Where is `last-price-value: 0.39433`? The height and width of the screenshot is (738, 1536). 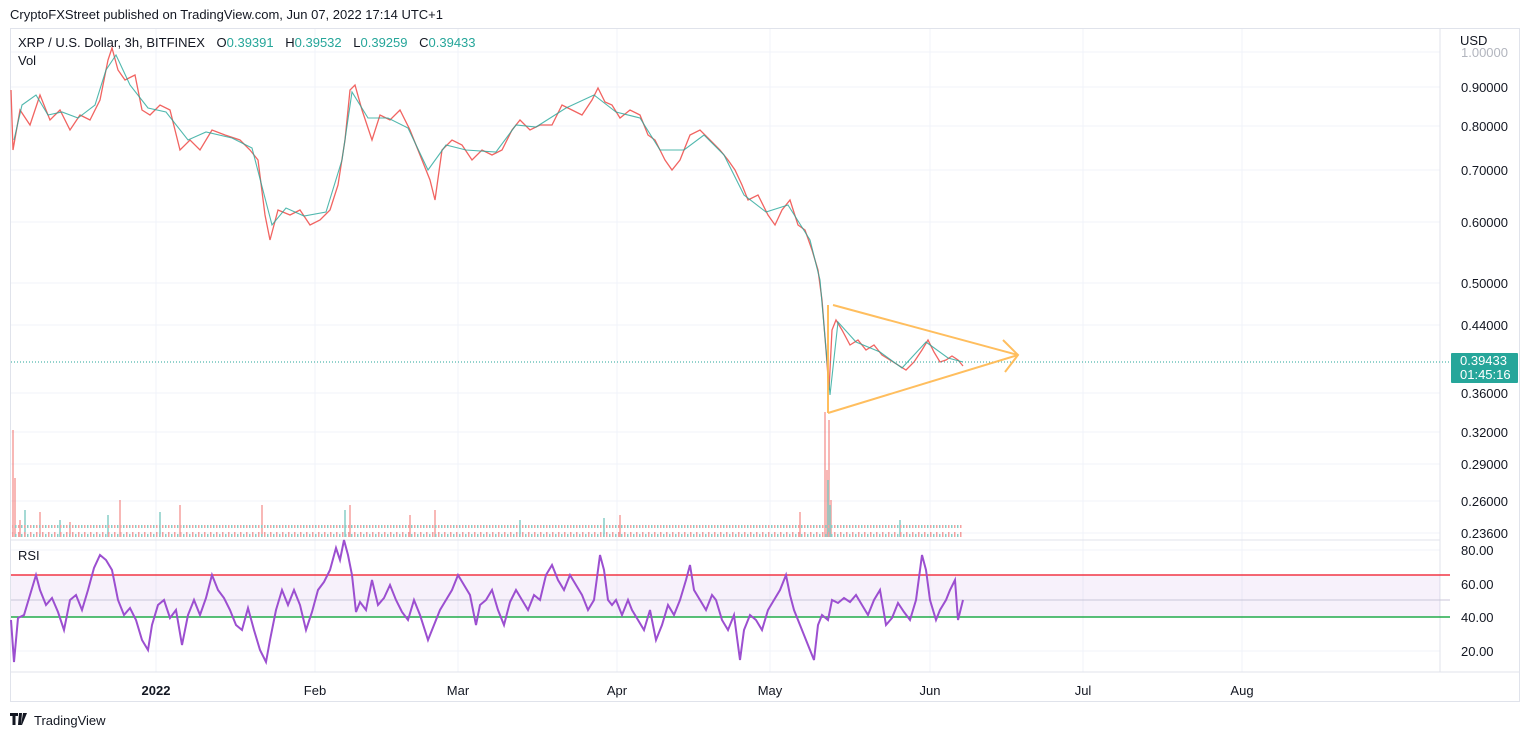
last-price-value: 0.39433 is located at coordinates (1483, 360).